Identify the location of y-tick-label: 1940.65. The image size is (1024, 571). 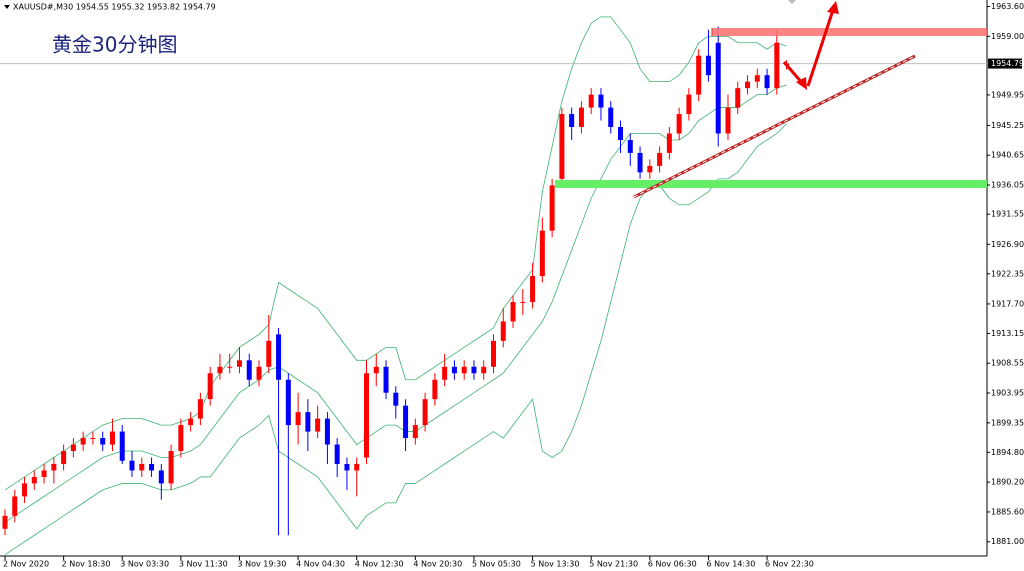
(1007, 155).